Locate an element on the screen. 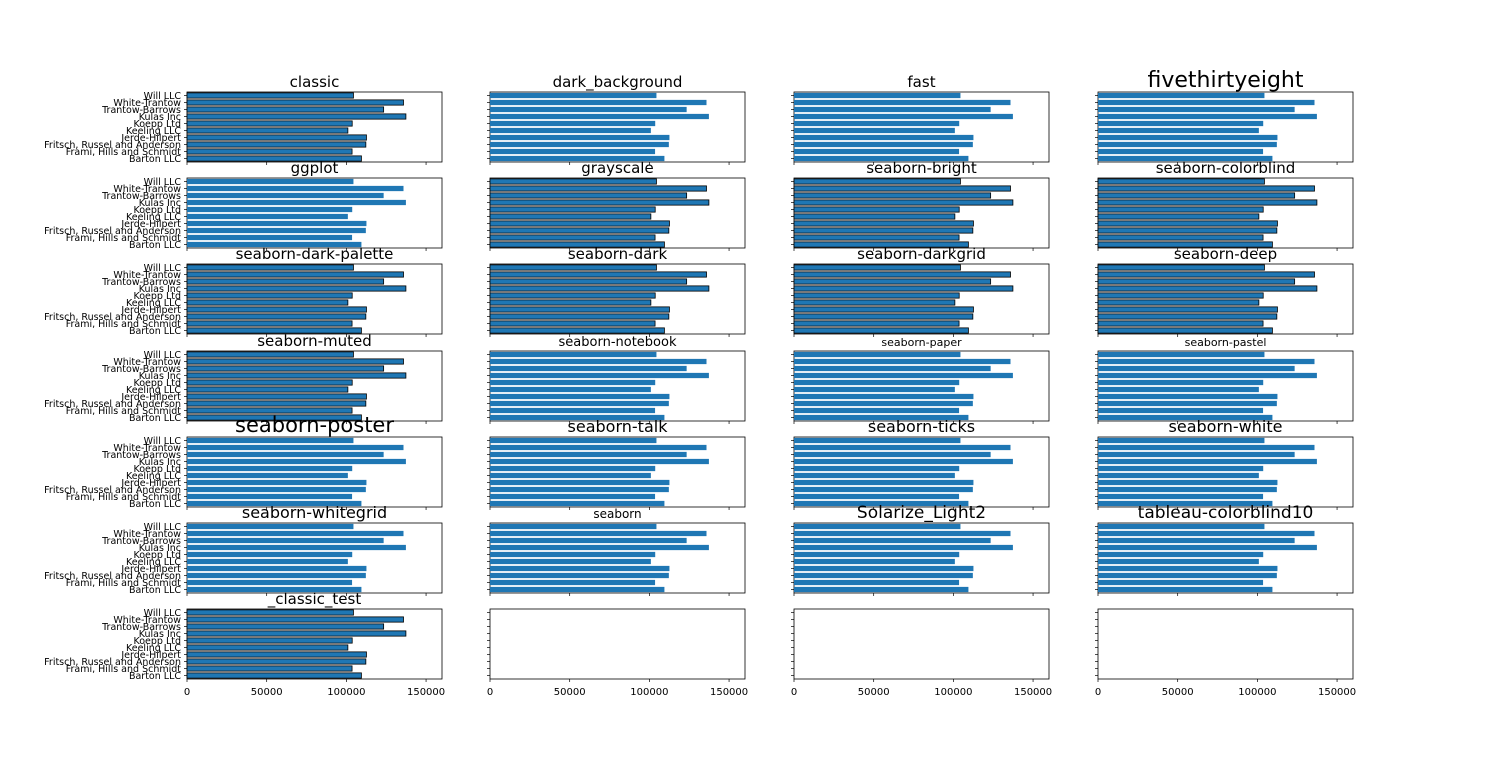 This screenshot has width=1500, height=766. category-label: Koepp Ltd is located at coordinates (157, 296).